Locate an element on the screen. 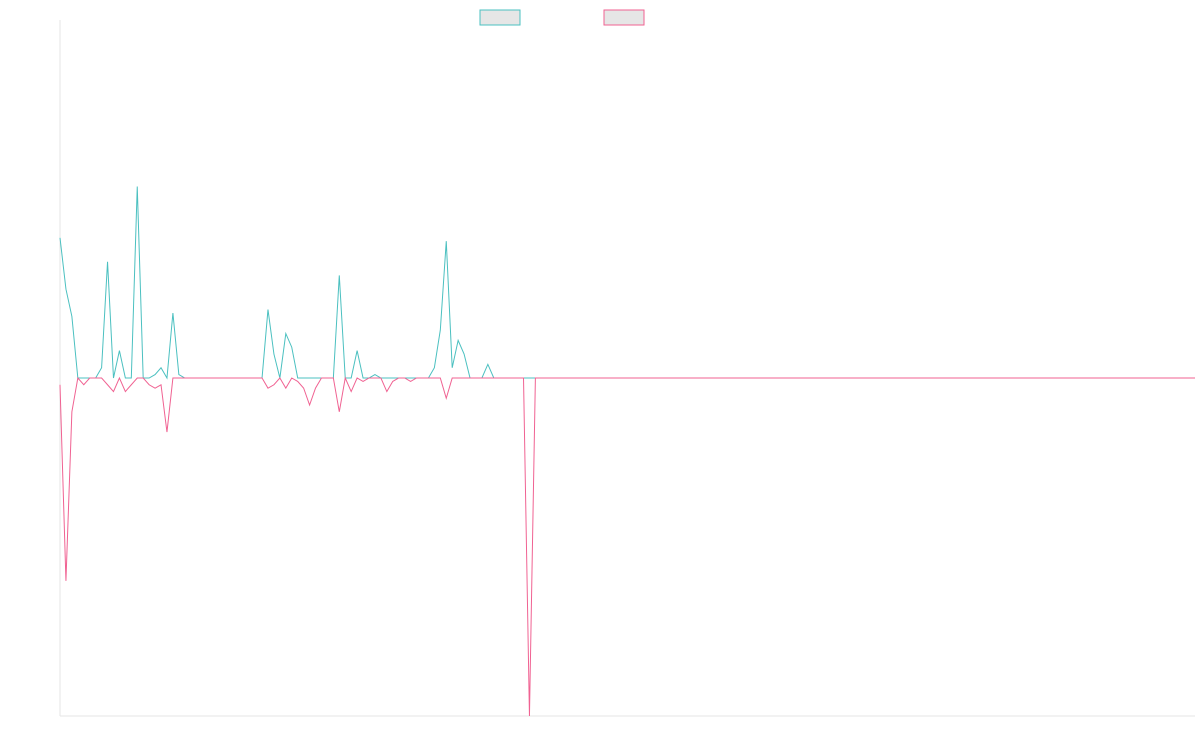 This screenshot has width=1200, height=750. legend is located at coordinates (562, 17).